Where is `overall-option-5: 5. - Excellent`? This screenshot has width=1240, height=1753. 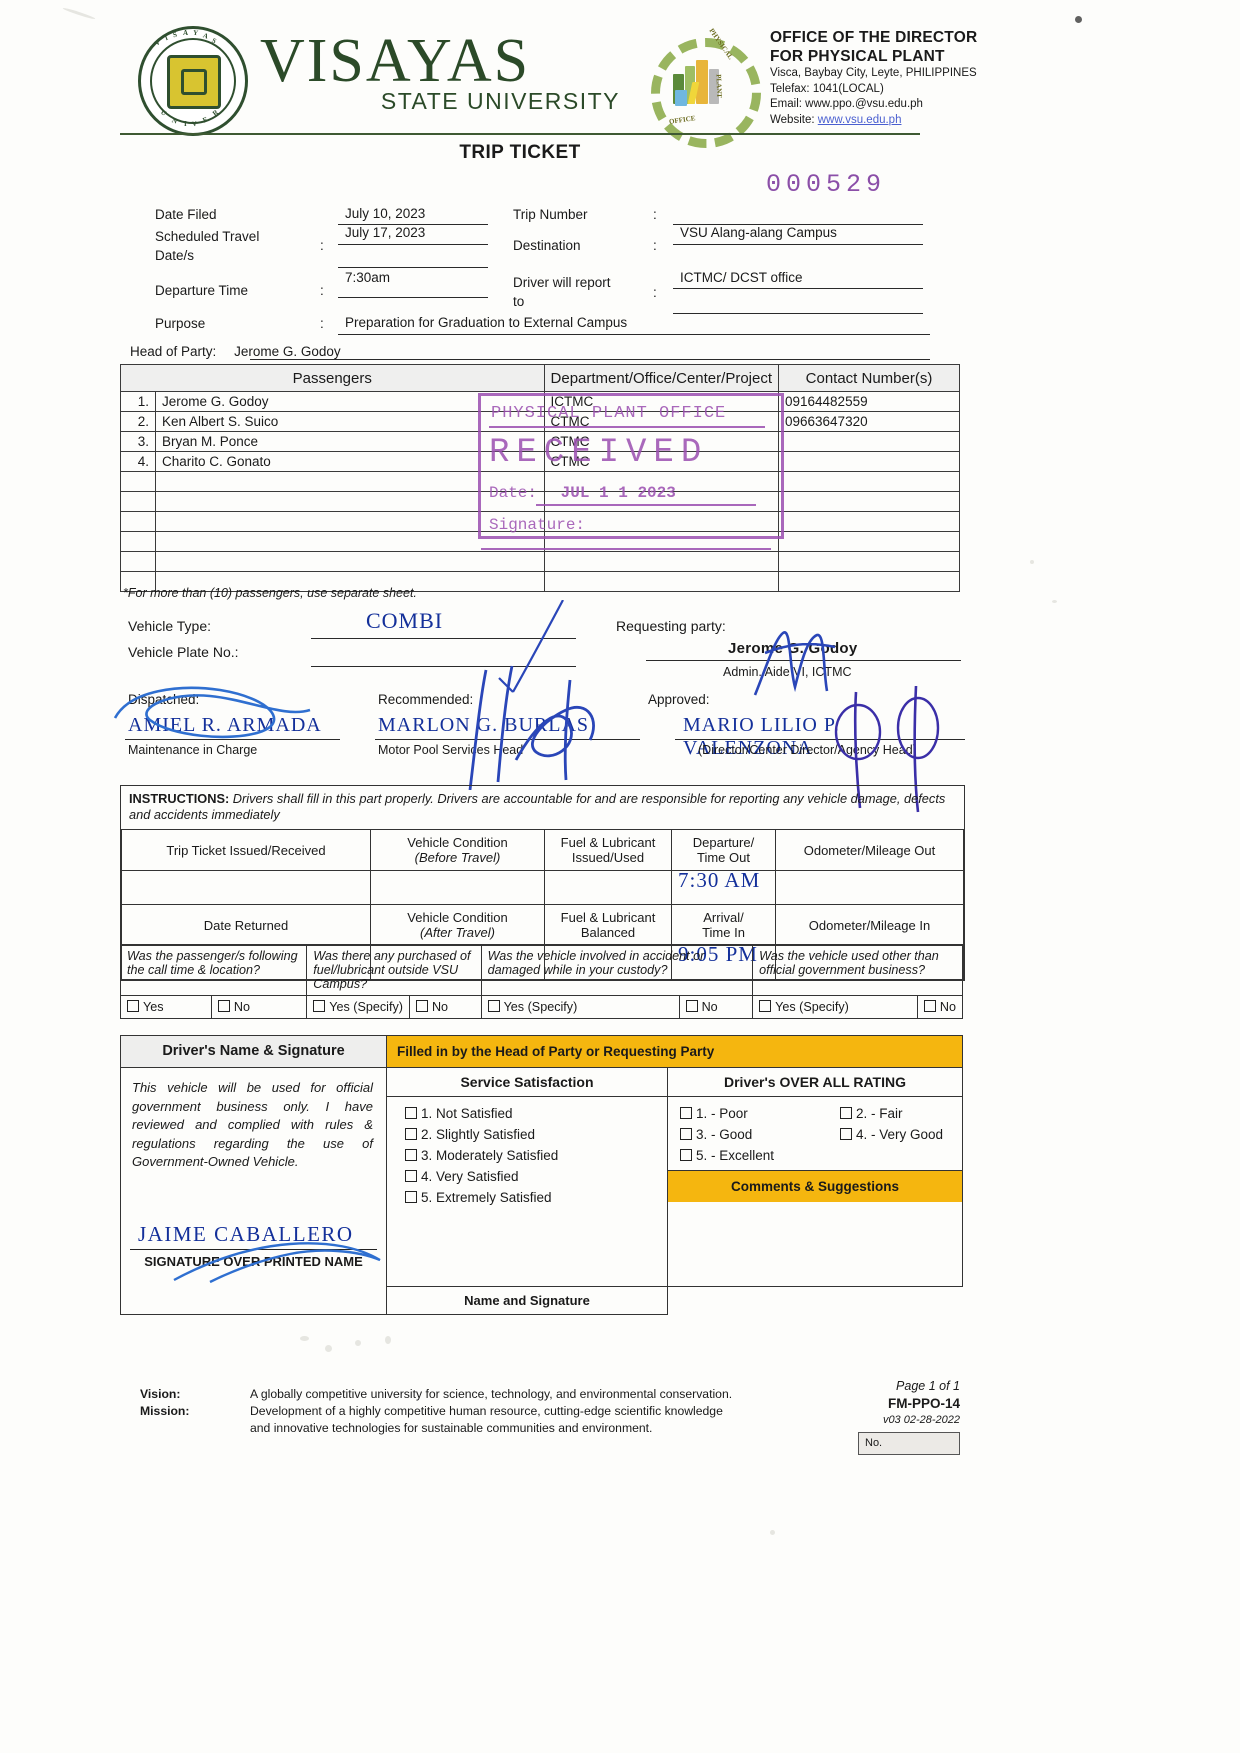
overall-option-5: 5. - Excellent is located at coordinates (760, 1155).